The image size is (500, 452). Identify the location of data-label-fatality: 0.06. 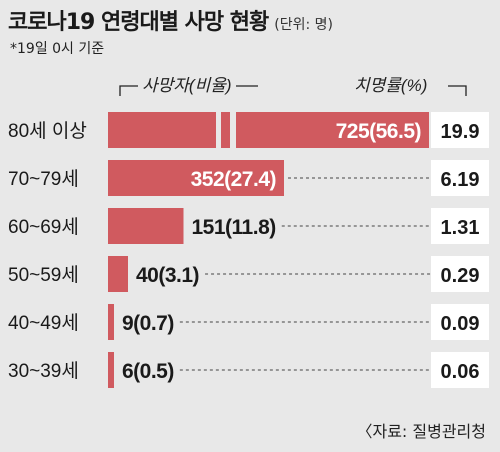
(460, 372).